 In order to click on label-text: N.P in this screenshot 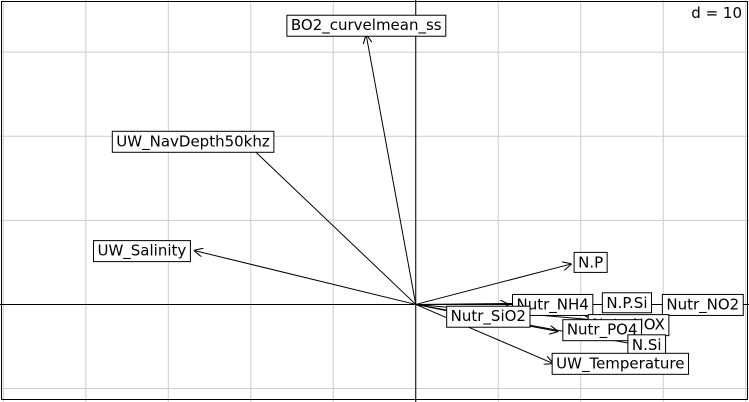, I will do `click(590, 262)`.